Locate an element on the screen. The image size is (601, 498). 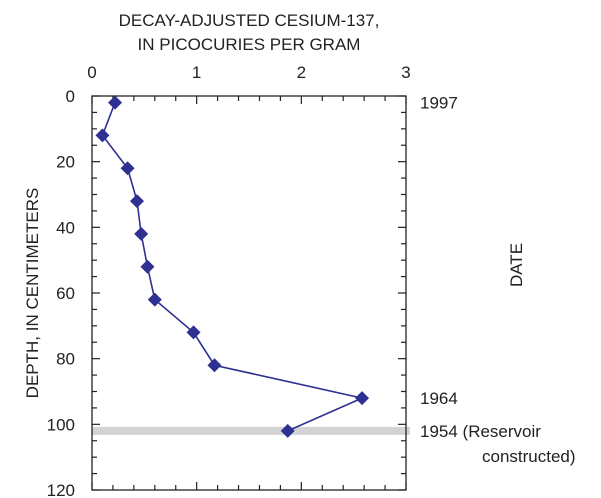
y-tick-label: 20 is located at coordinates (65, 162).